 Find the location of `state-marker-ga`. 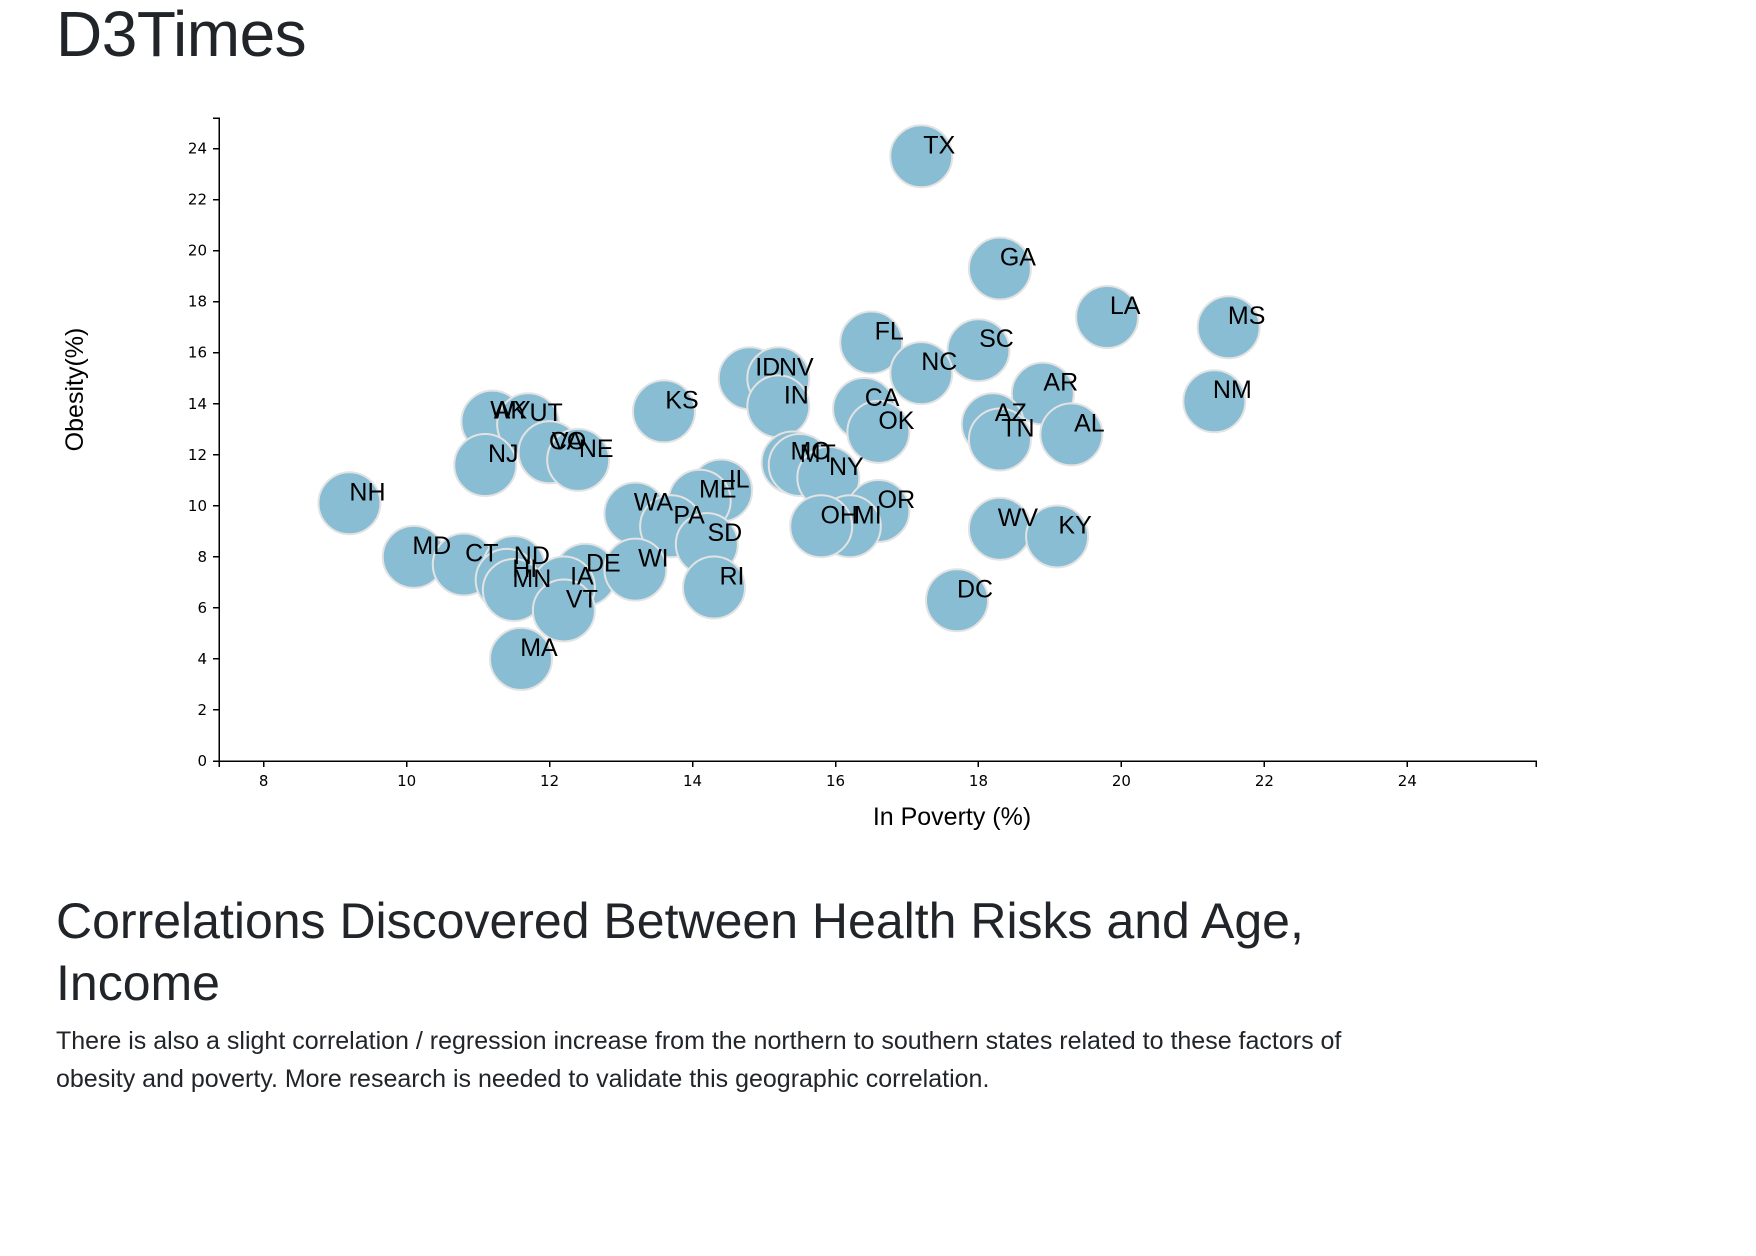

state-marker-ga is located at coordinates (999, 268).